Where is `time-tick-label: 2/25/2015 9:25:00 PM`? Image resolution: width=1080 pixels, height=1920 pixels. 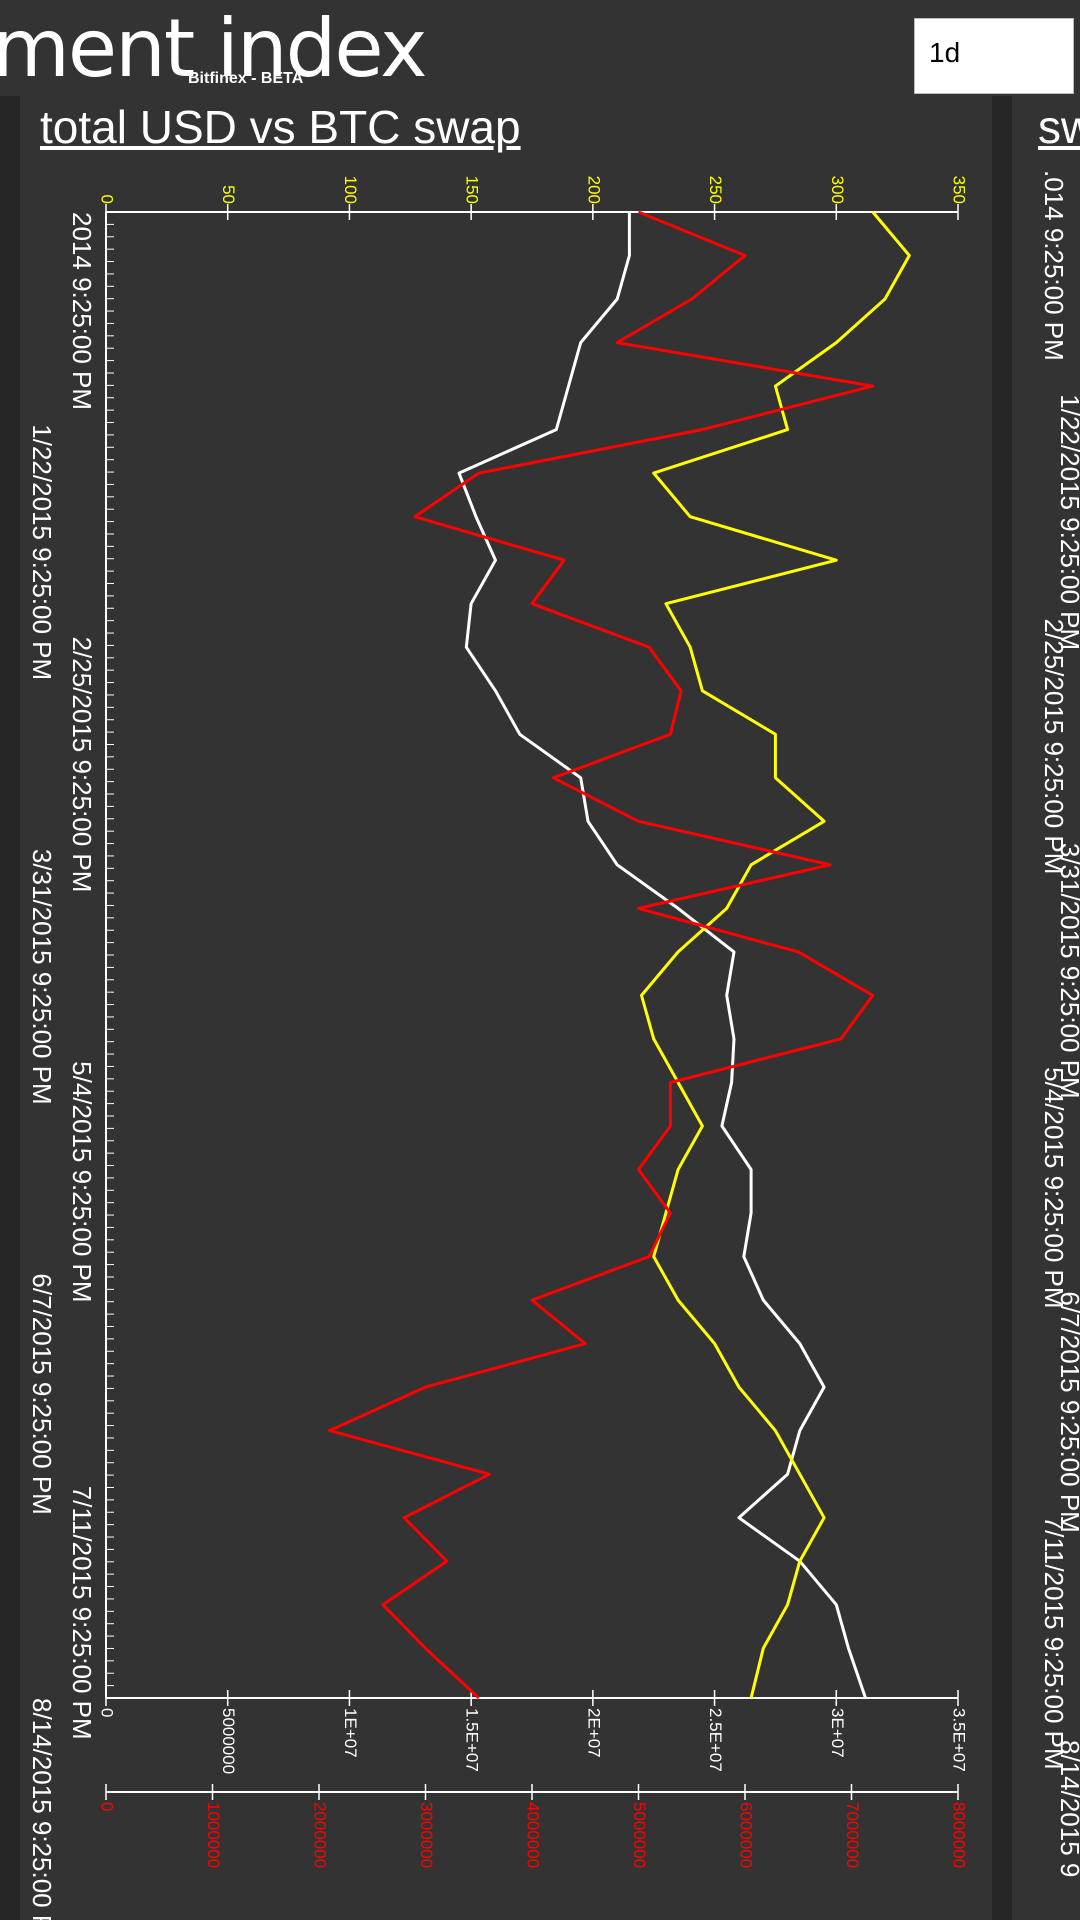 time-tick-label: 2/25/2015 9:25:00 PM is located at coordinates (82, 765).